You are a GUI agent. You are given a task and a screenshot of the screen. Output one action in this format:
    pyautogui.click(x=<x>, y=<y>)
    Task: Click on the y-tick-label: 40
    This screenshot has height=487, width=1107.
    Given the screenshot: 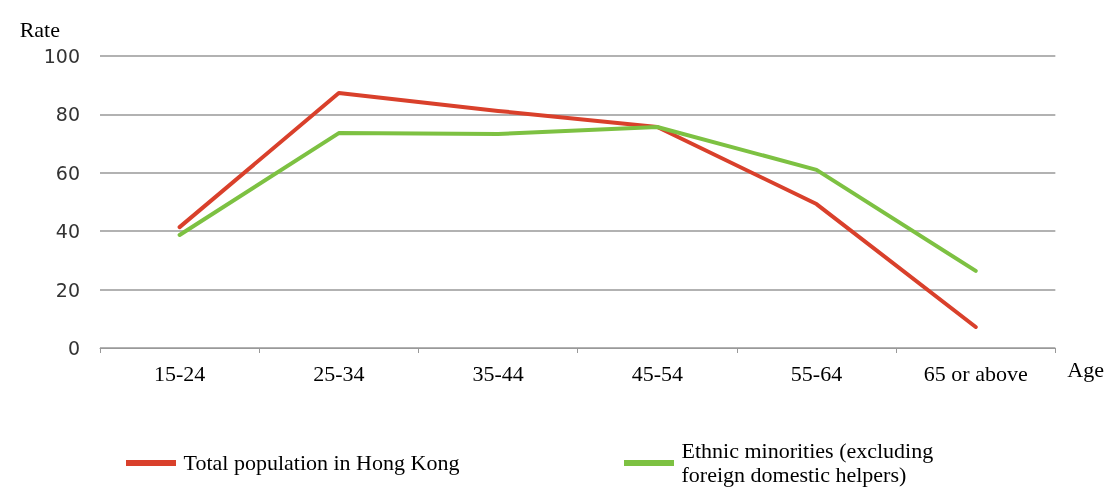 What is the action you would take?
    pyautogui.click(x=67, y=231)
    